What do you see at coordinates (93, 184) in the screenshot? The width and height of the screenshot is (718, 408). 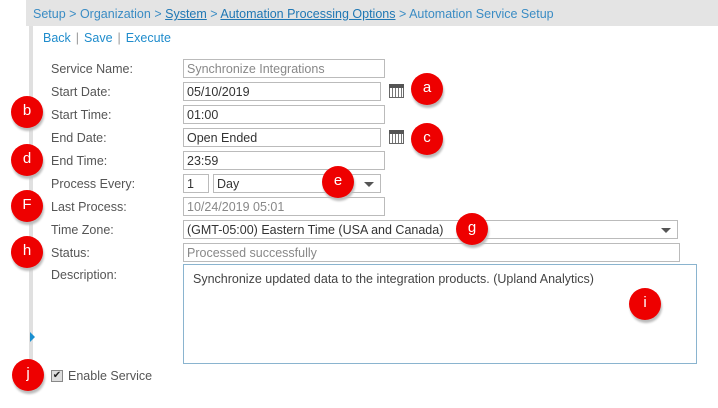 I see `process-every-label: Process Every:` at bounding box center [93, 184].